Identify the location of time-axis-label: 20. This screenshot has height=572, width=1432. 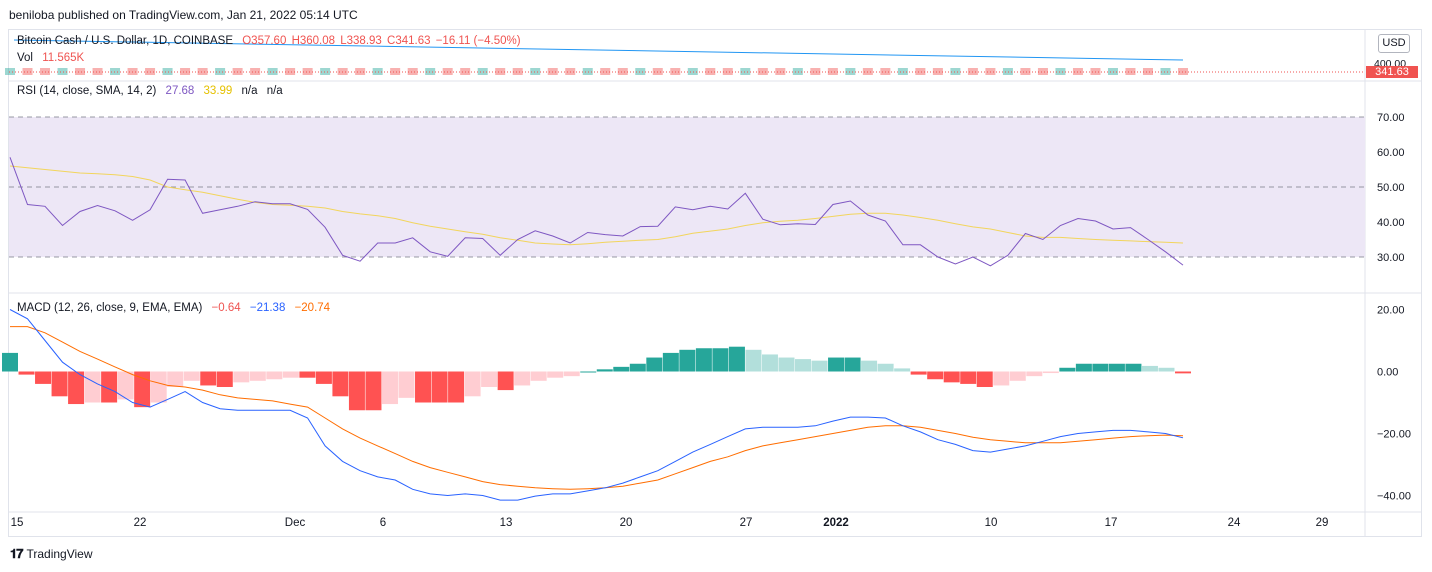
(626, 523).